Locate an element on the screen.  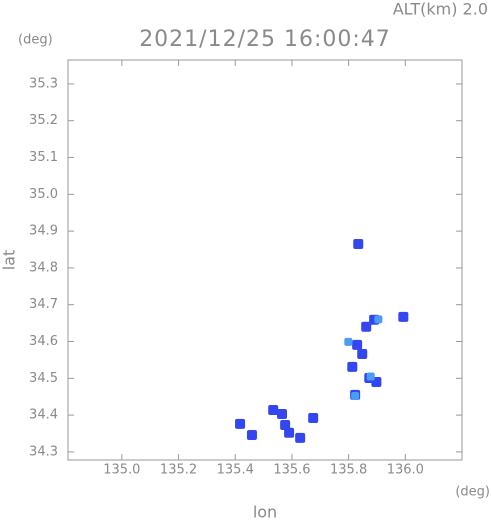
x-unit: (deg) is located at coordinates (472, 492).